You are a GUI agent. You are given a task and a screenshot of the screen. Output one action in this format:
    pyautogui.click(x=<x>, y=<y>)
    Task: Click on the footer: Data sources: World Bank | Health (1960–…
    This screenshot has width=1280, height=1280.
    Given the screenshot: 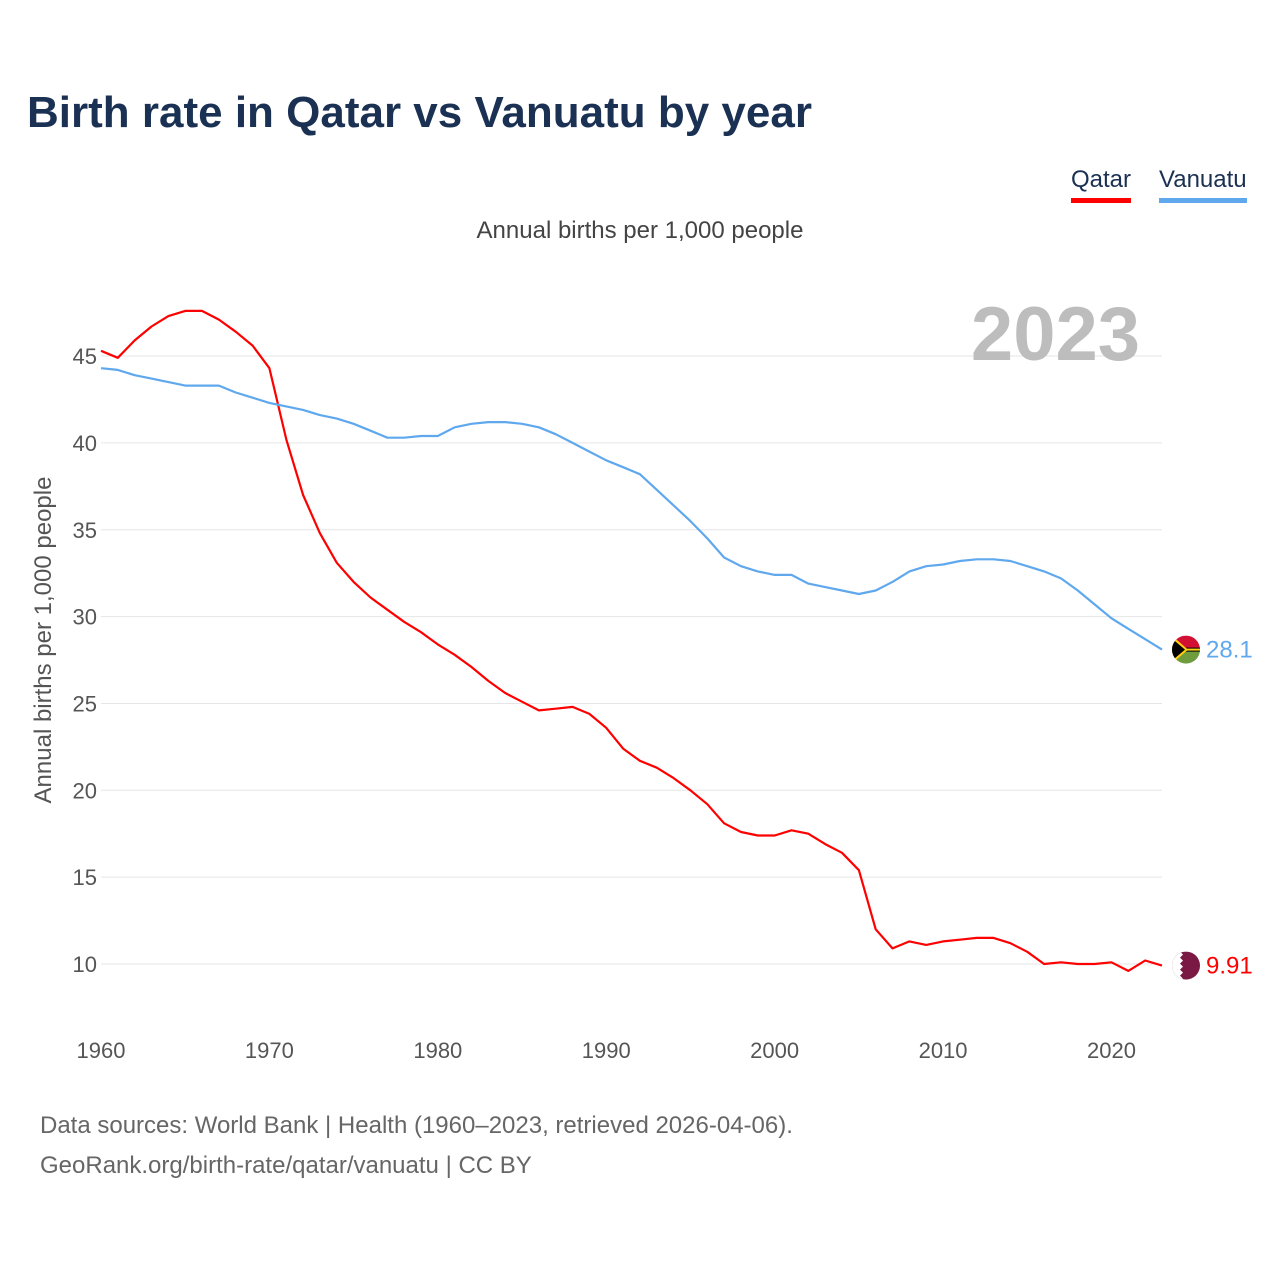 What is the action you would take?
    pyautogui.click(x=416, y=1146)
    